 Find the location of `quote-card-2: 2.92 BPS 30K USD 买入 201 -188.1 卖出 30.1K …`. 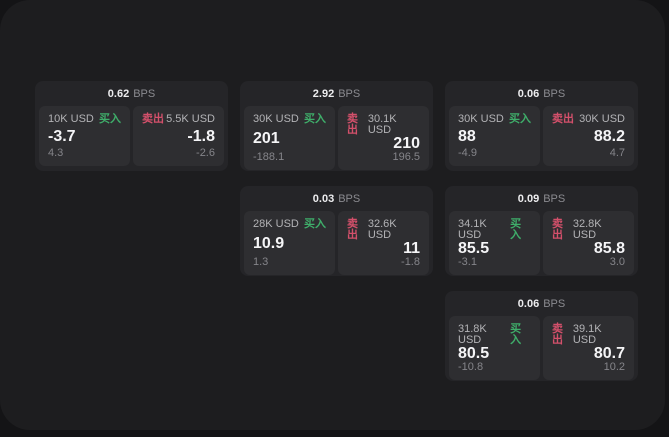

quote-card-2: 2.92 BPS 30K USD 买入 201 -188.1 卖出 30.1K … is located at coordinates (336, 126).